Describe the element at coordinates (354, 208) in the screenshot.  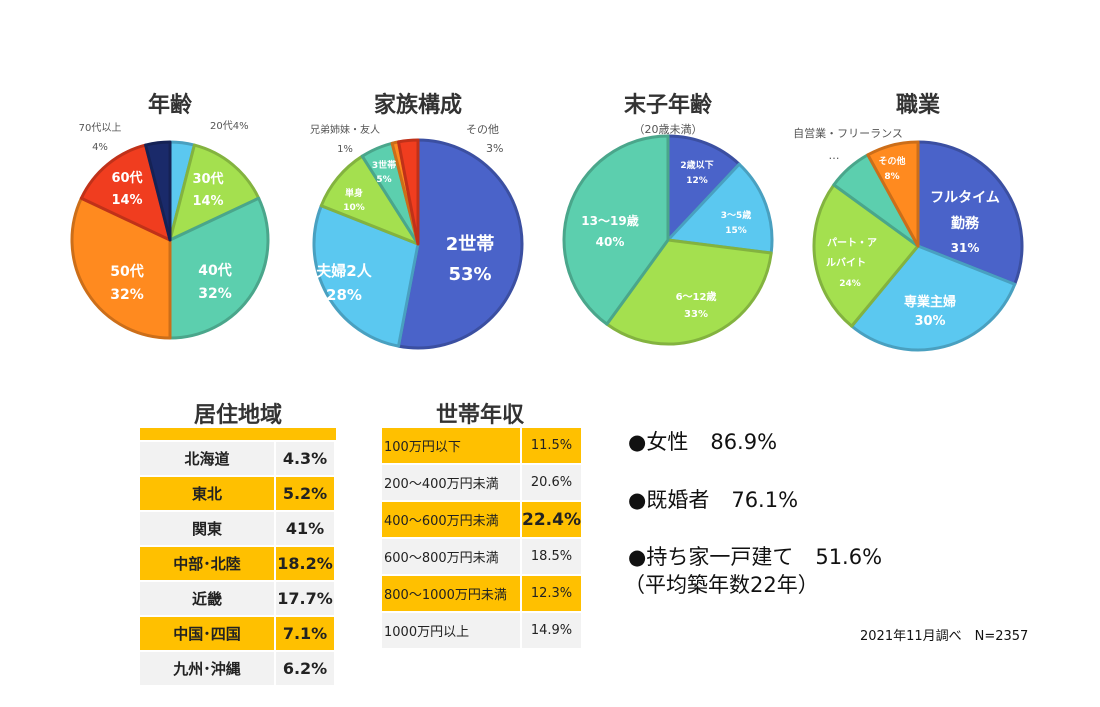
I see `slice-value: 10%` at that location.